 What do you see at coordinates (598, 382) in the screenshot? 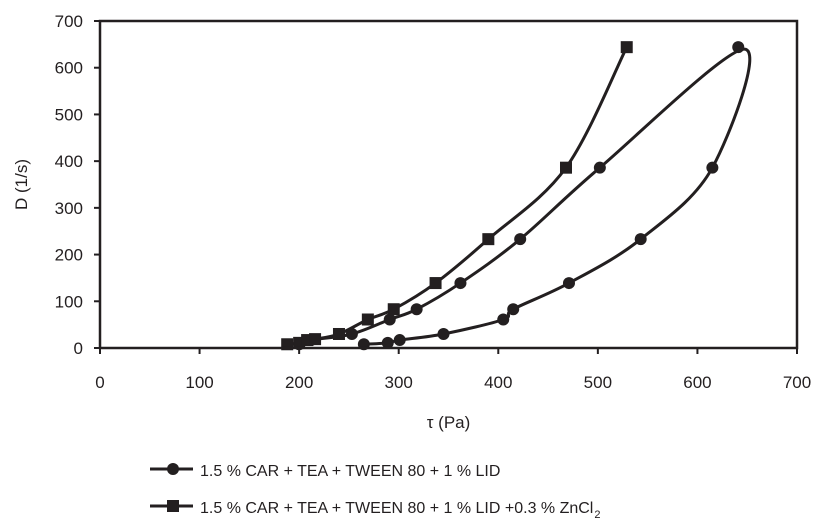
I see `x-tick-label: 500` at bounding box center [598, 382].